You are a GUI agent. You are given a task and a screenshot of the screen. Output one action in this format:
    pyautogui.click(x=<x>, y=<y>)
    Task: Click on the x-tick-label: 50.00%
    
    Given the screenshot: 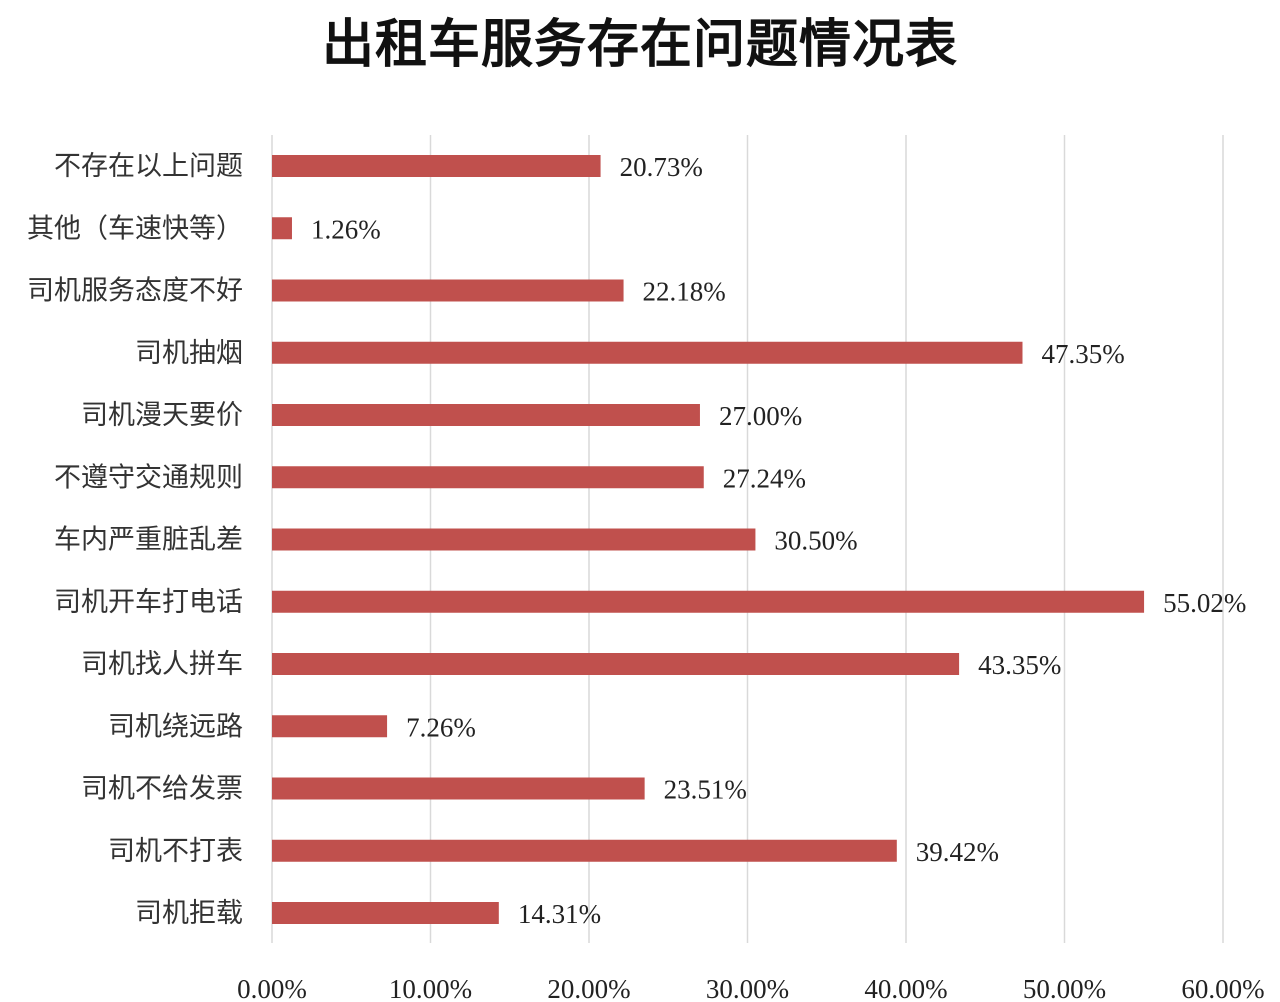 What is the action you would take?
    pyautogui.click(x=1064, y=988)
    